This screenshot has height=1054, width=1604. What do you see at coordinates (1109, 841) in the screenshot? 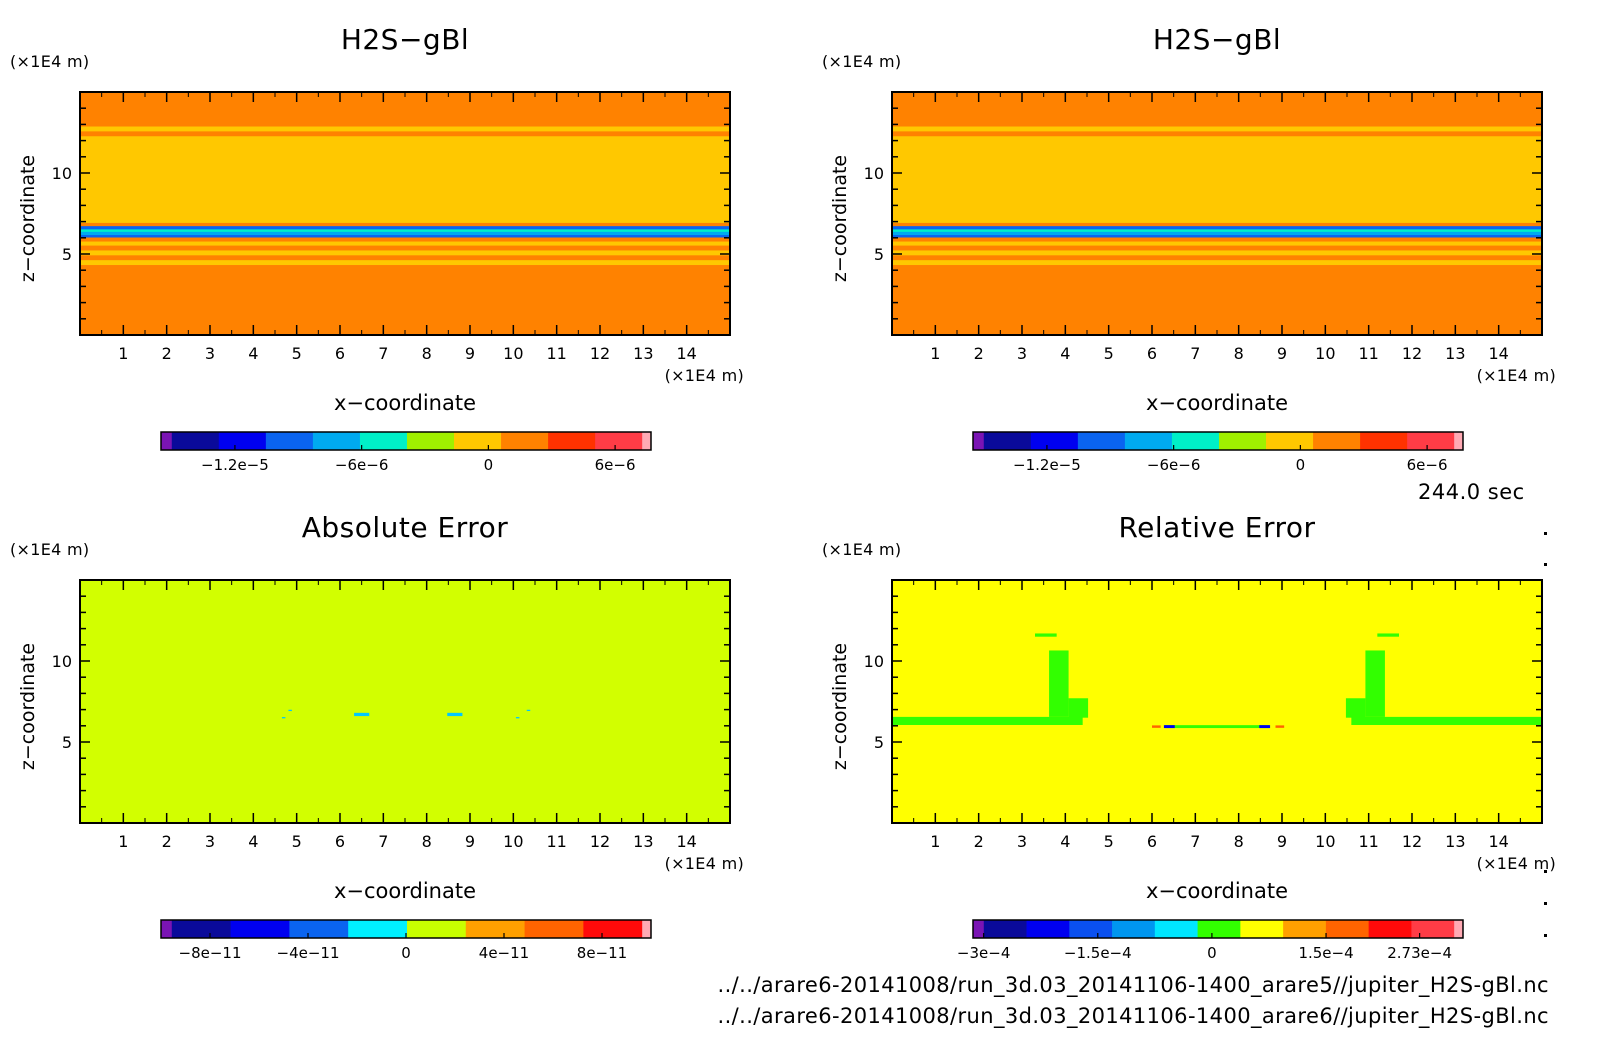
I see `x-tick-label: 5` at bounding box center [1109, 841].